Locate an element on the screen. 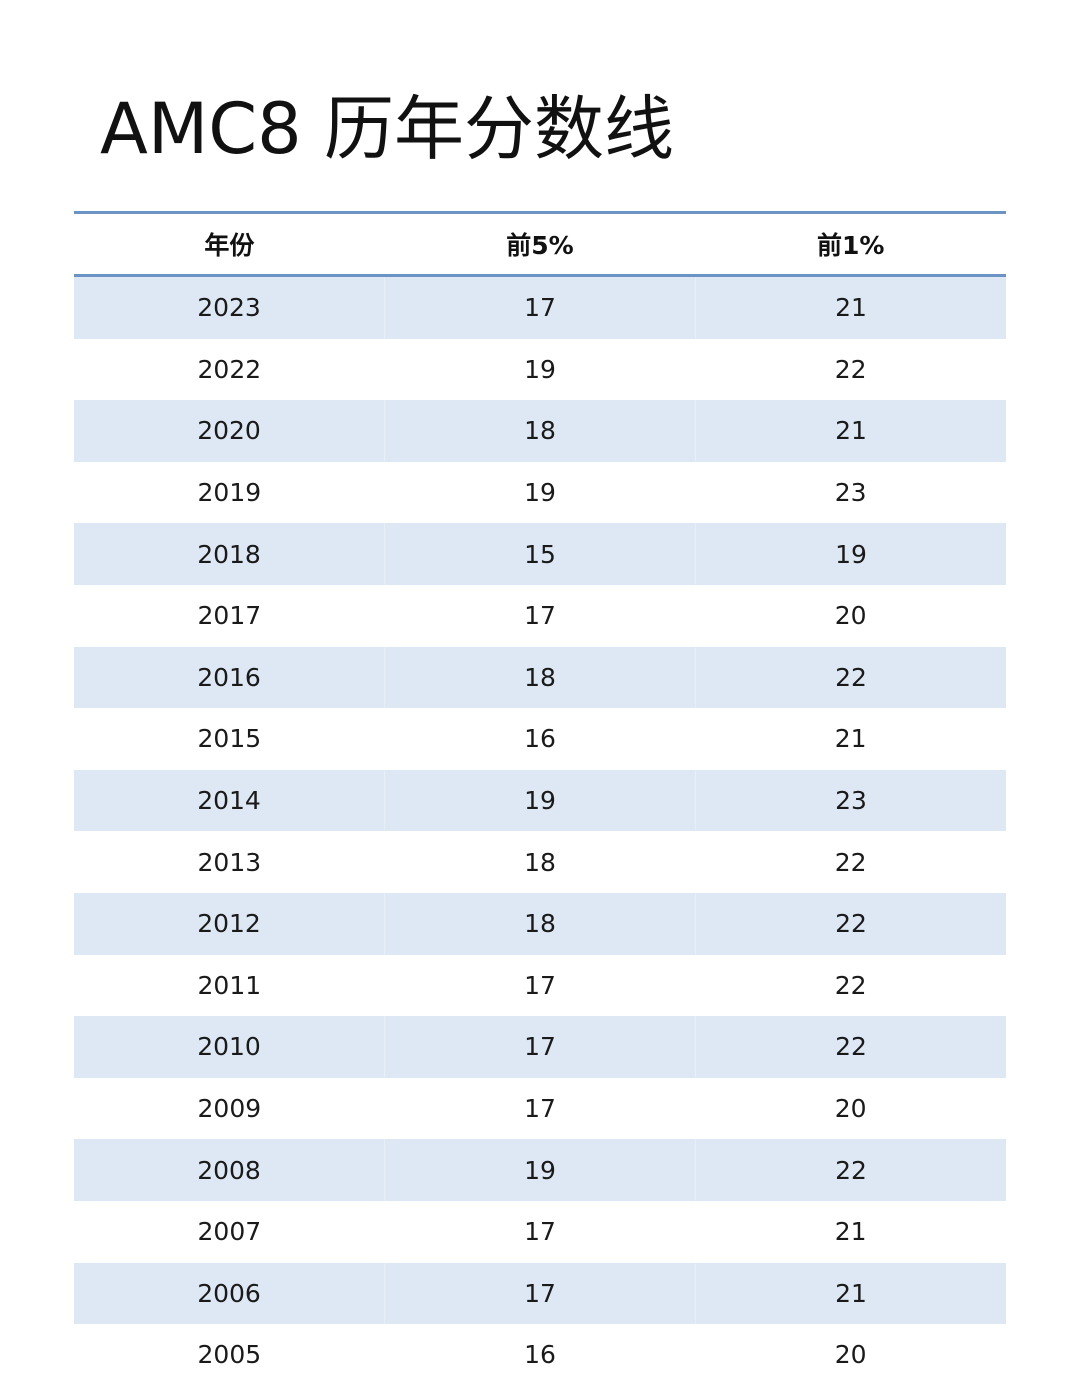  cell-year: 2013 is located at coordinates (229, 862).